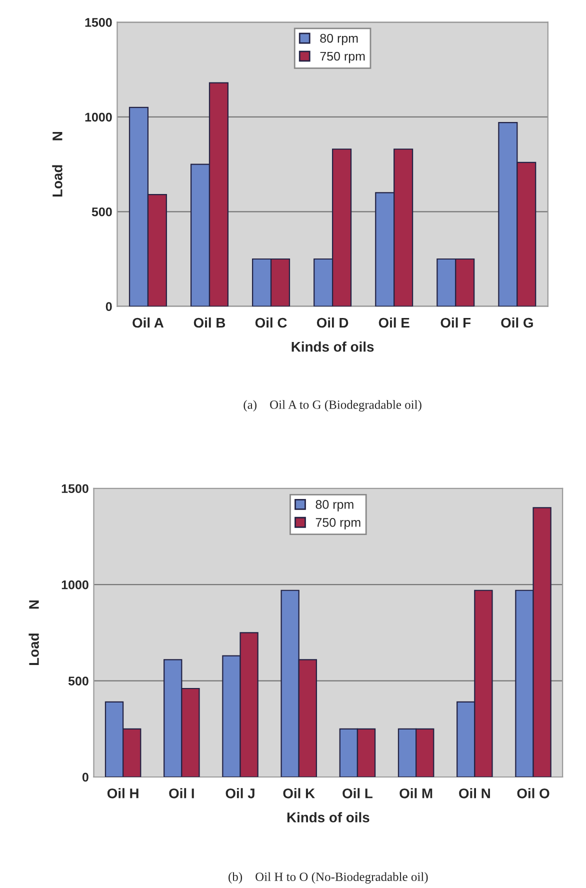 Image resolution: width=586 pixels, height=888 pixels. What do you see at coordinates (357, 793) in the screenshot?
I see `x-tick-label: Oil L` at bounding box center [357, 793].